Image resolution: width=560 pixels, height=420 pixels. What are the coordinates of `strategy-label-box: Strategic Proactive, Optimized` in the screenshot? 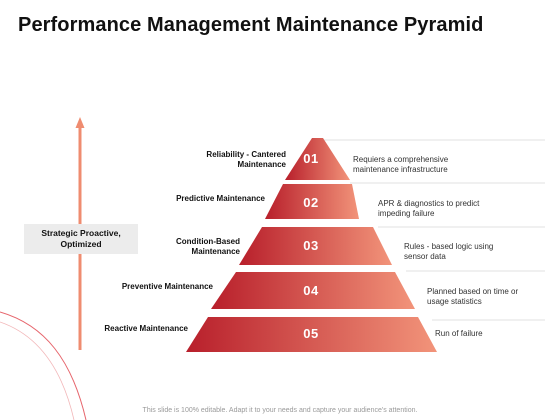 It's located at (81, 239).